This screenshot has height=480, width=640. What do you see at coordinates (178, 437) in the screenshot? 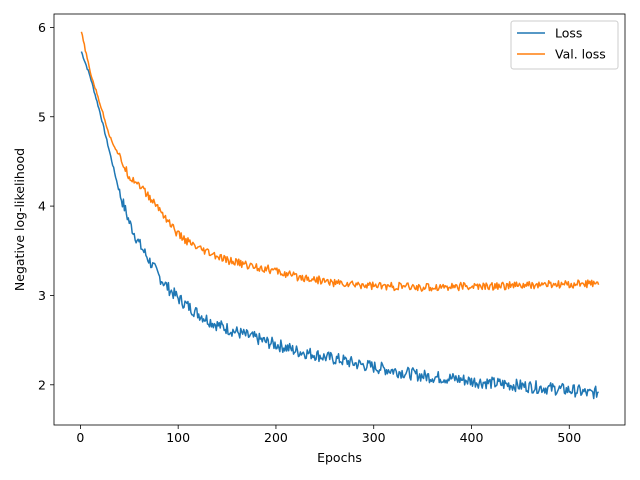
I see `x-tick-label: 100` at bounding box center [178, 437].